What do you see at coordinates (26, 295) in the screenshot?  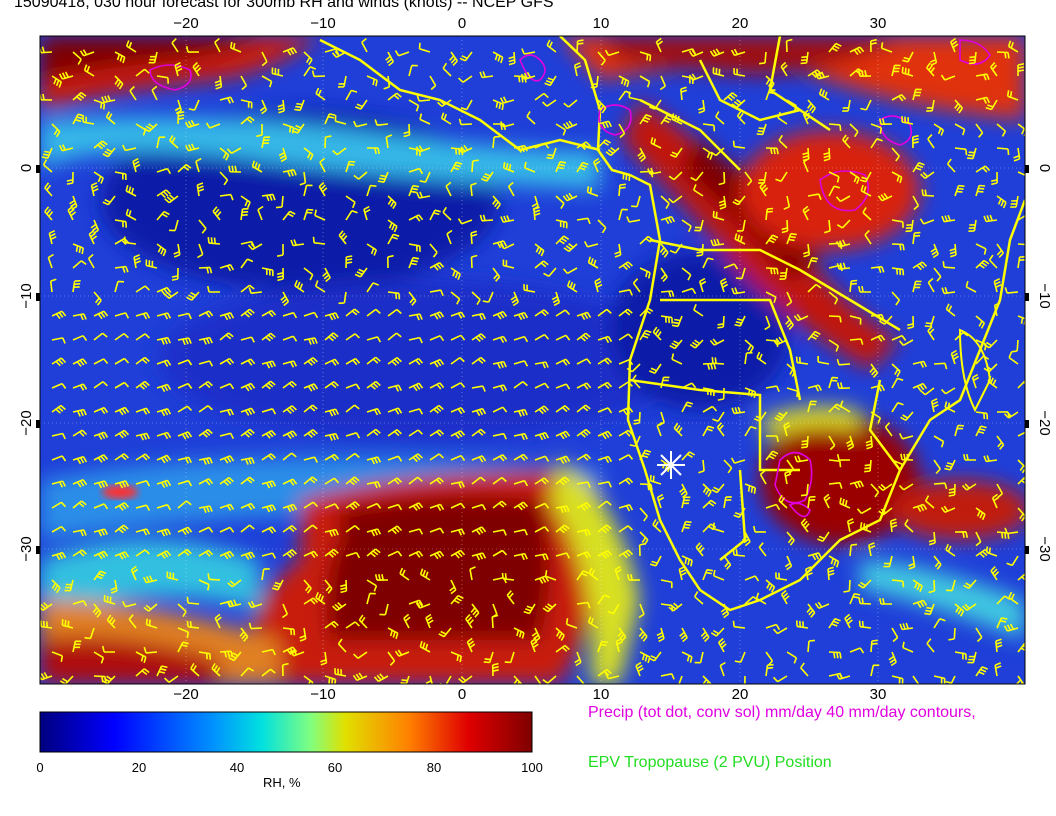 I see `lat-tick-left: −10` at bounding box center [26, 295].